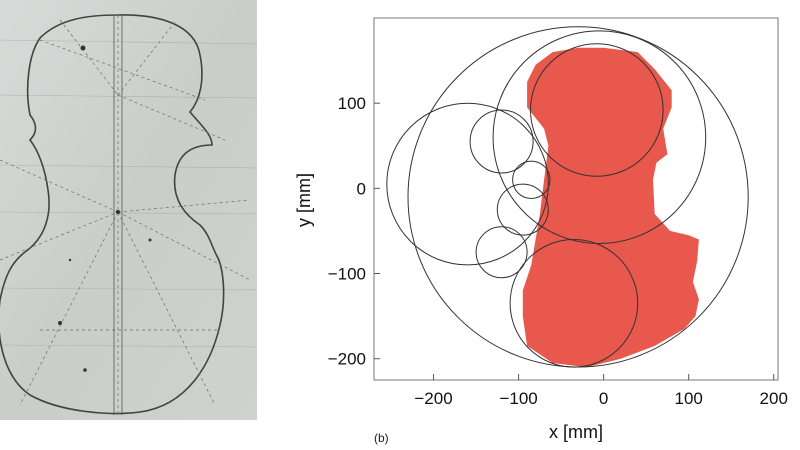  What do you see at coordinates (347, 274) in the screenshot?
I see `y-tick-label: −100` at bounding box center [347, 274].